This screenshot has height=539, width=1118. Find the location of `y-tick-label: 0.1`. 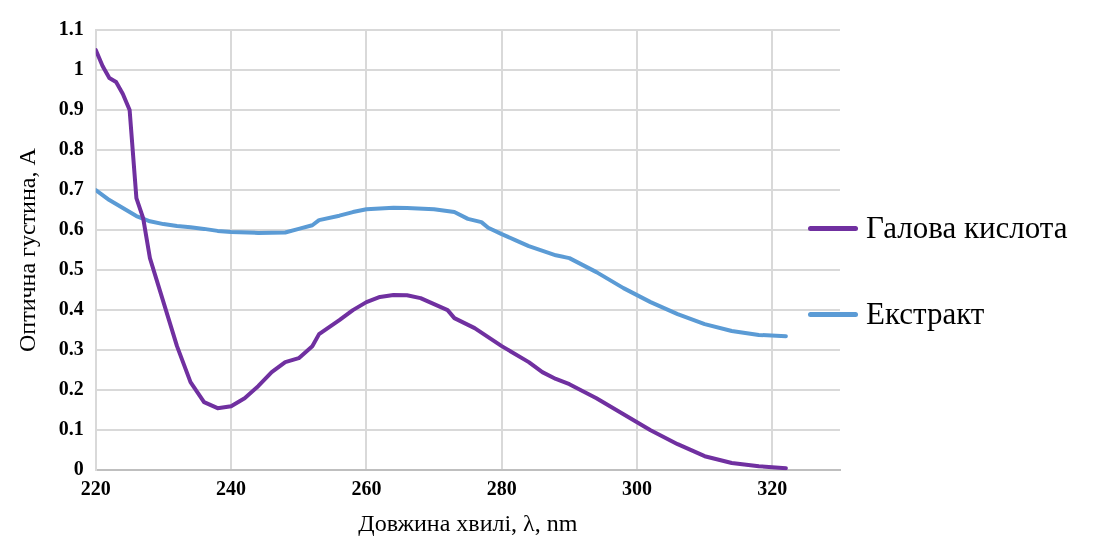

y-tick-label: 0.1 is located at coordinates (71, 428).